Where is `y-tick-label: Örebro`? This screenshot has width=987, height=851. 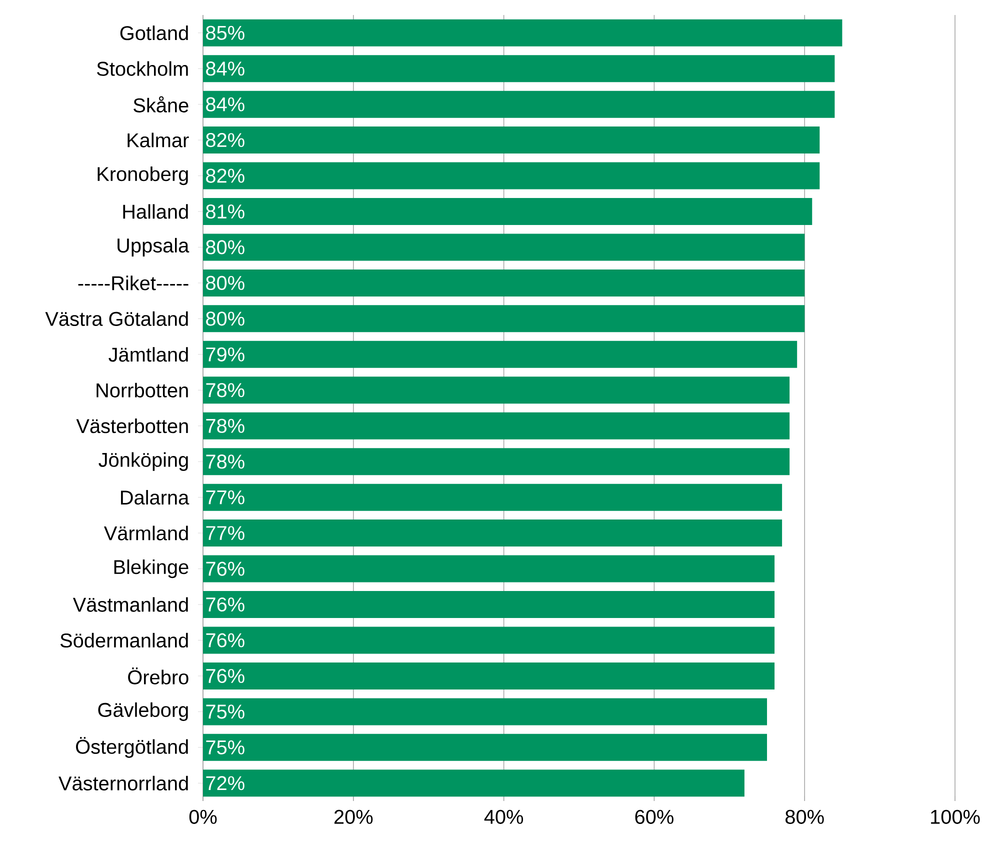
y-tick-label: Örebro is located at coordinates (158, 676).